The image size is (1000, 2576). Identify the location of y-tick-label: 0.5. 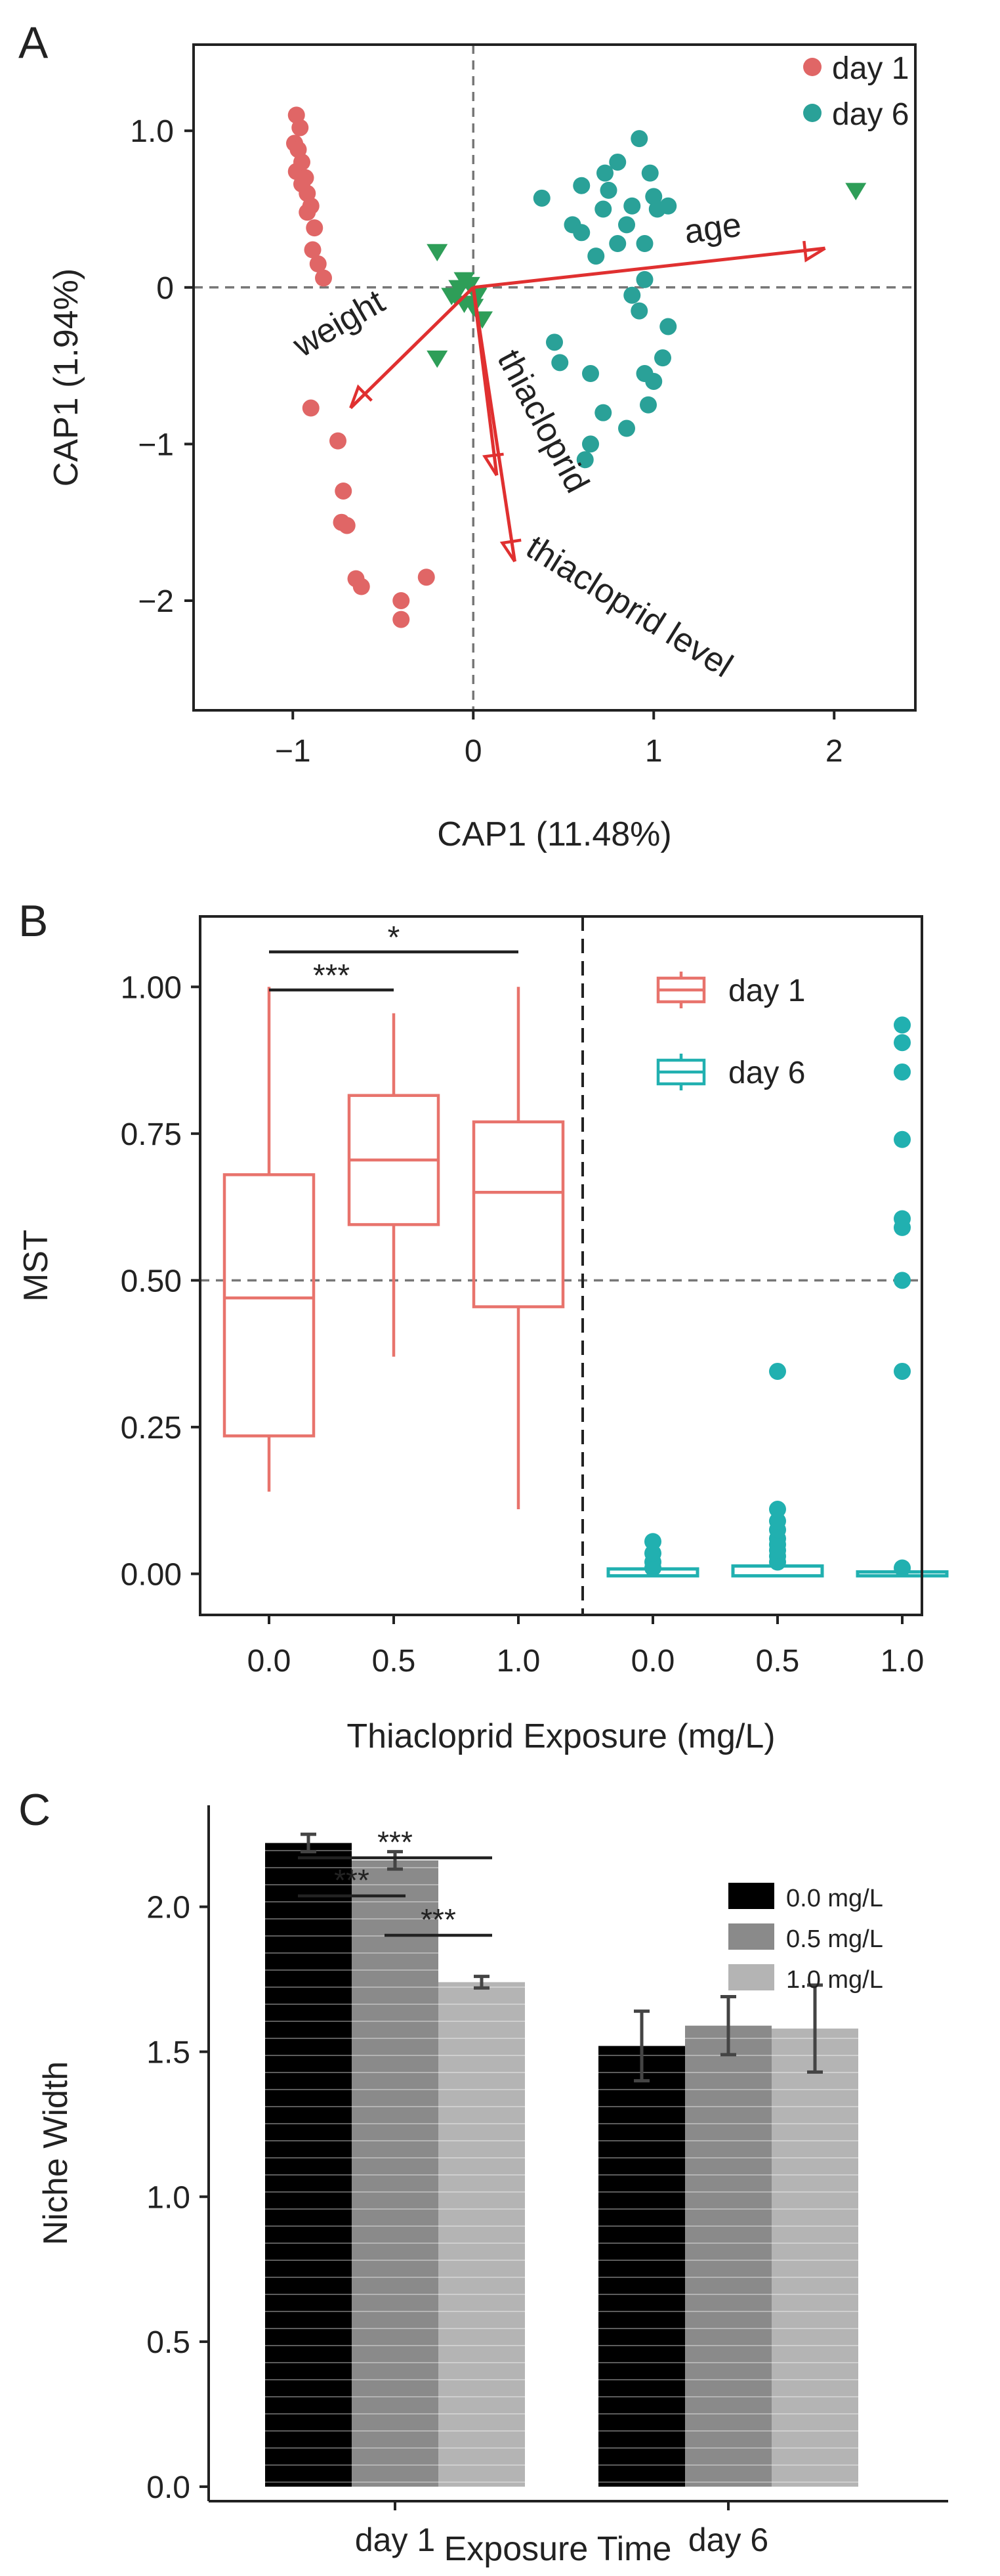
(168, 2342).